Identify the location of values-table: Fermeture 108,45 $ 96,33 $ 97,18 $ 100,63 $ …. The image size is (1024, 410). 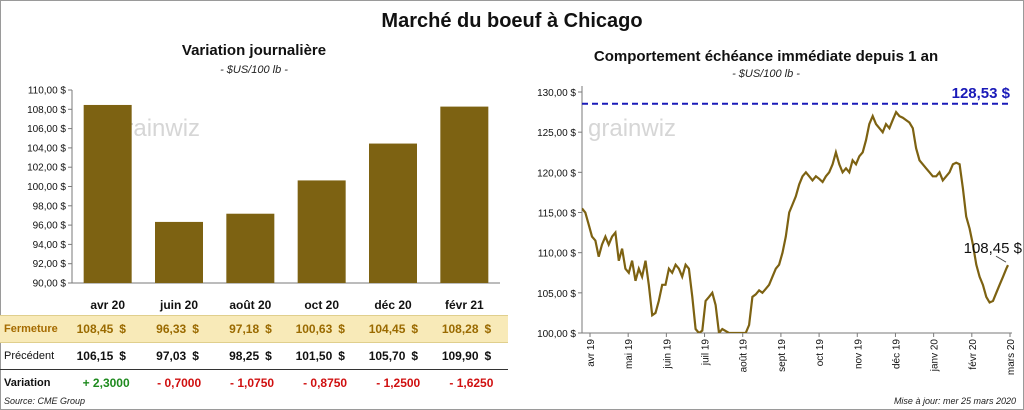
(254, 355).